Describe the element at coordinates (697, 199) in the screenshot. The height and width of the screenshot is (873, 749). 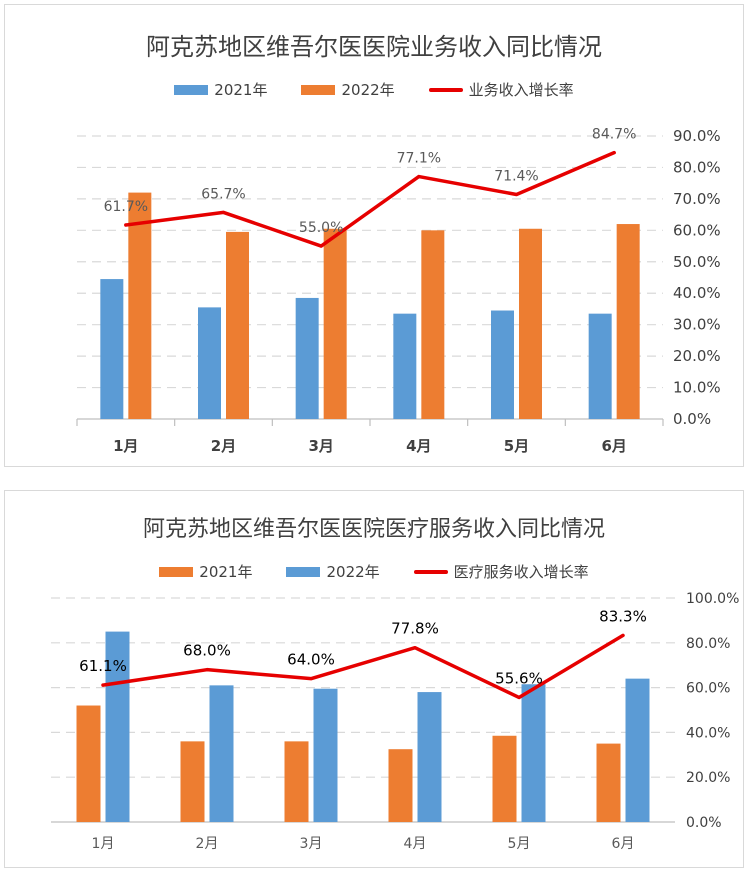
I see `right-axis-tick-label: 70.0%` at that location.